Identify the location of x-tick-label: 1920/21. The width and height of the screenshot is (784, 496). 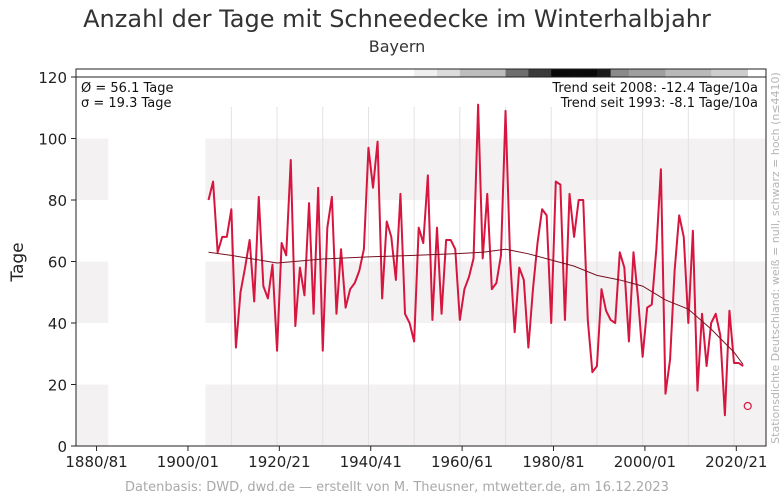
(279, 462).